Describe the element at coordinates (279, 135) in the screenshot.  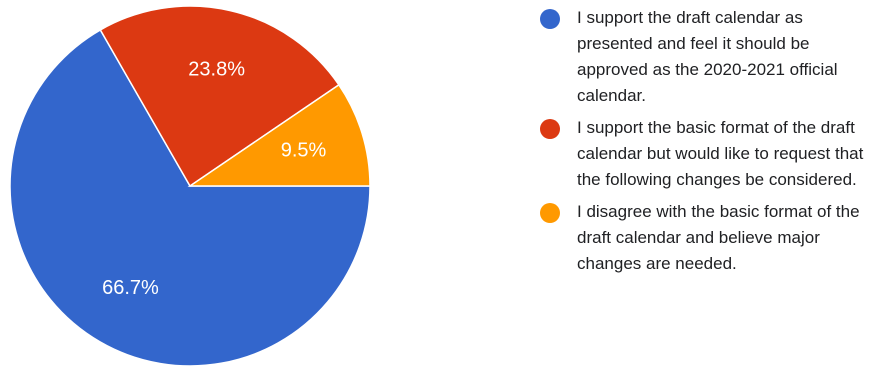
I see `pie-slice-disagree` at that location.